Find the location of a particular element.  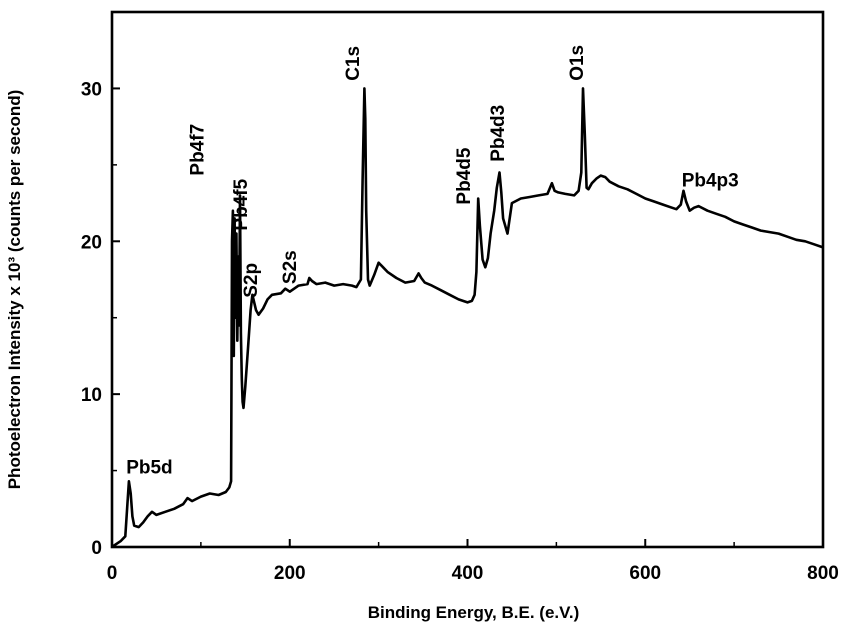

peak-label: Pb4d5 is located at coordinates (464, 175).